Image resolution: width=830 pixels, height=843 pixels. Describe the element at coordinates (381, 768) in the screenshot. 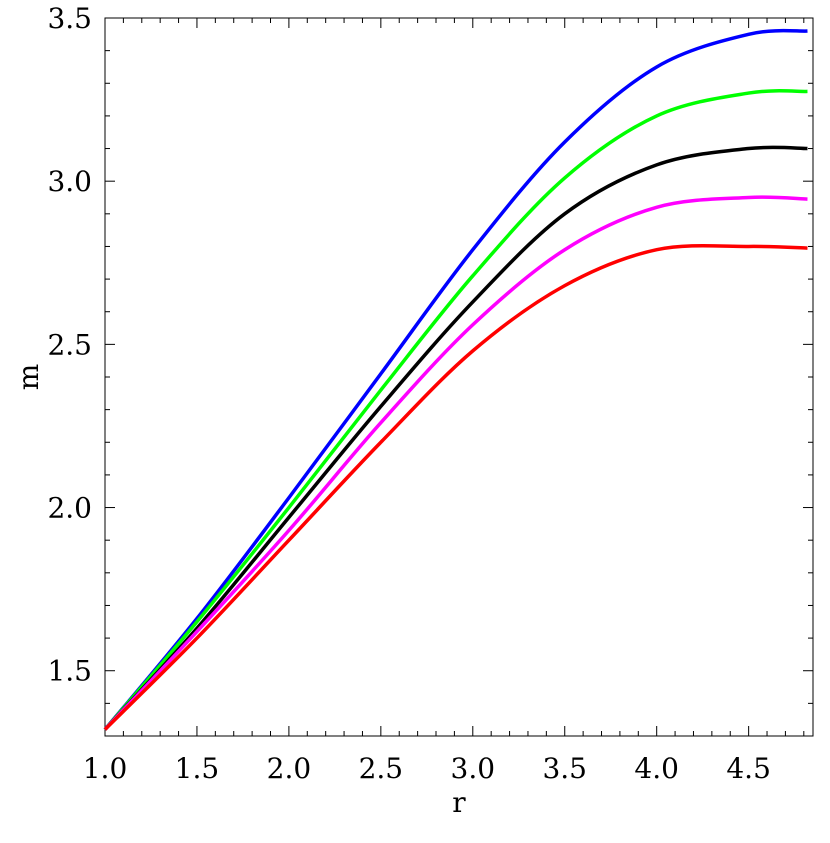

I see `x-tick-label: 2.5` at that location.